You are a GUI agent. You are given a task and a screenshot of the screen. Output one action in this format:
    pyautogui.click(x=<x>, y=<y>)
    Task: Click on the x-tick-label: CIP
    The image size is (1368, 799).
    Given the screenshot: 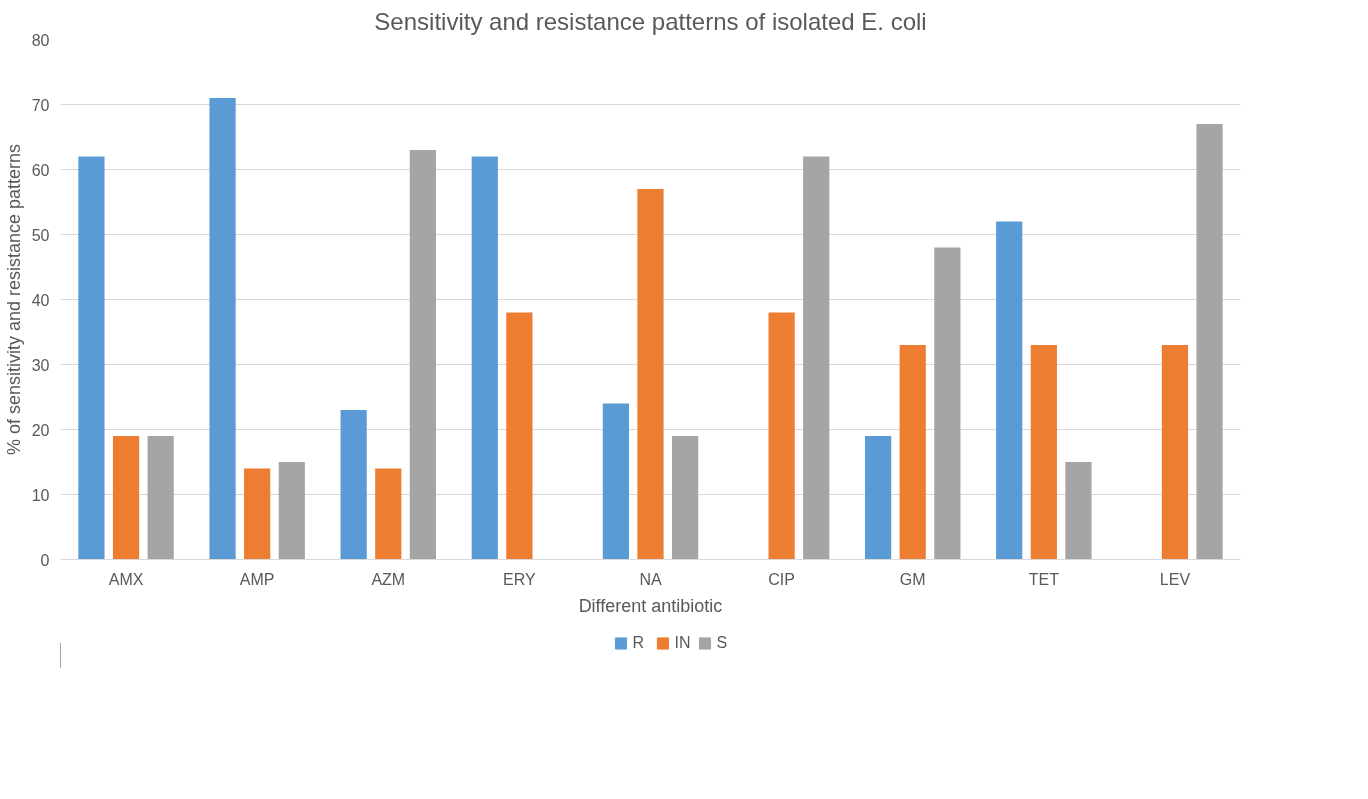 What is the action you would take?
    pyautogui.click(x=781, y=579)
    